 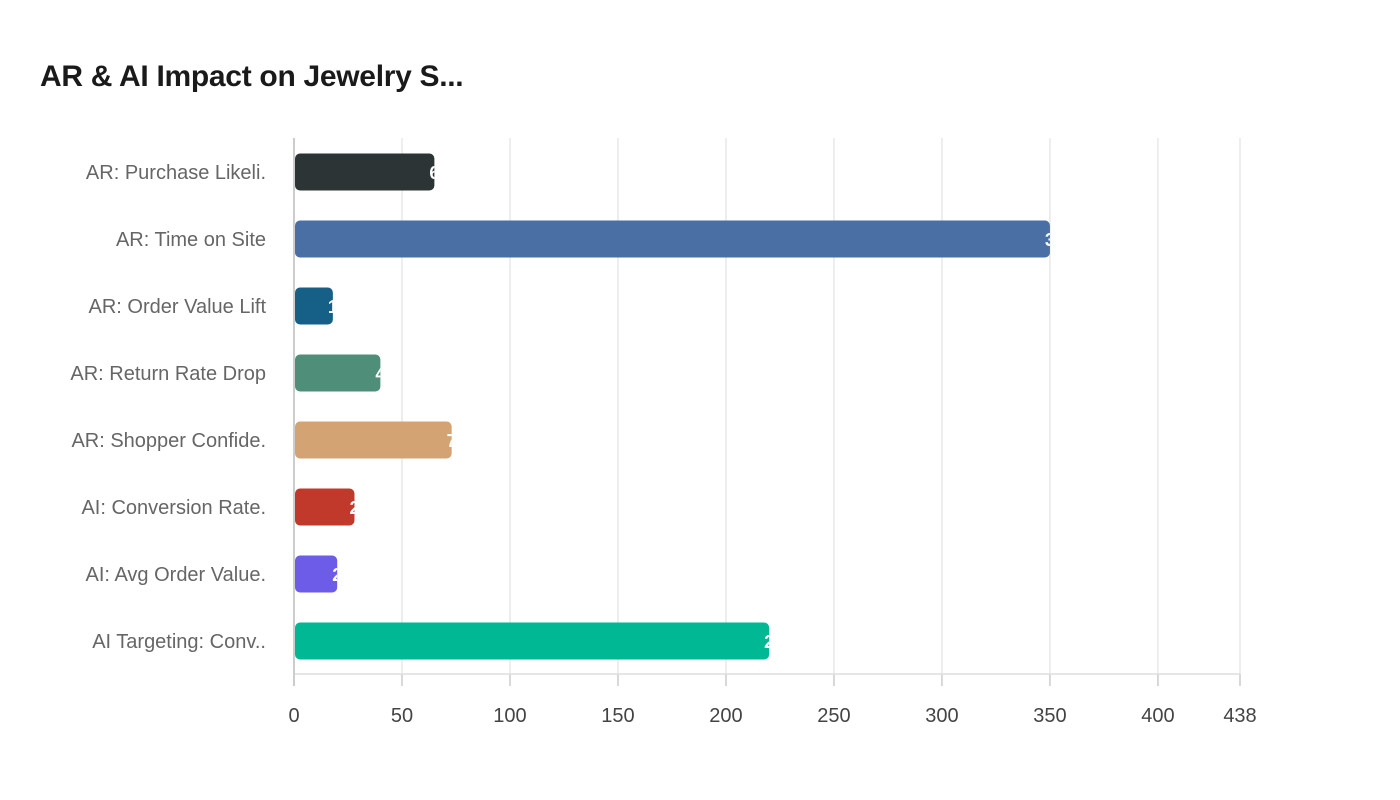 I want to click on category-label: AI: Conversion Rate., so click(x=173, y=508).